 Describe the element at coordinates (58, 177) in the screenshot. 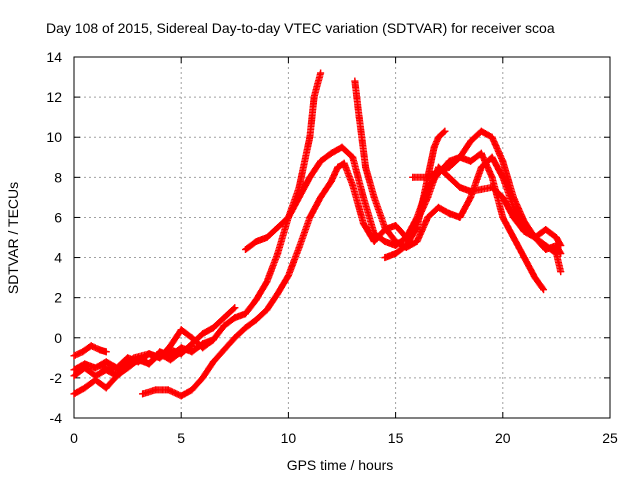

I see `y-tick-label: 8` at that location.